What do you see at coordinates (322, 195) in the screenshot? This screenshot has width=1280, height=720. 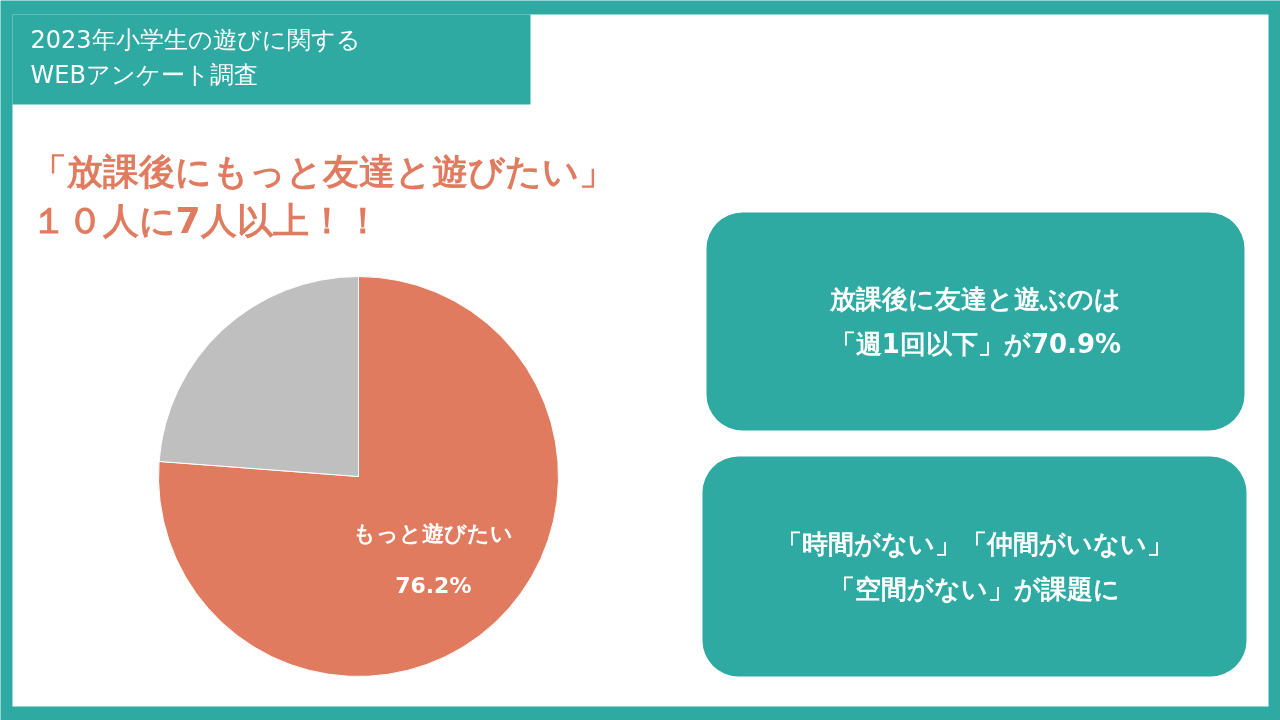 I see `chart-subtitle: 「放課後にもっと友達と遊びたい」１０人に7人以上！！` at bounding box center [322, 195].